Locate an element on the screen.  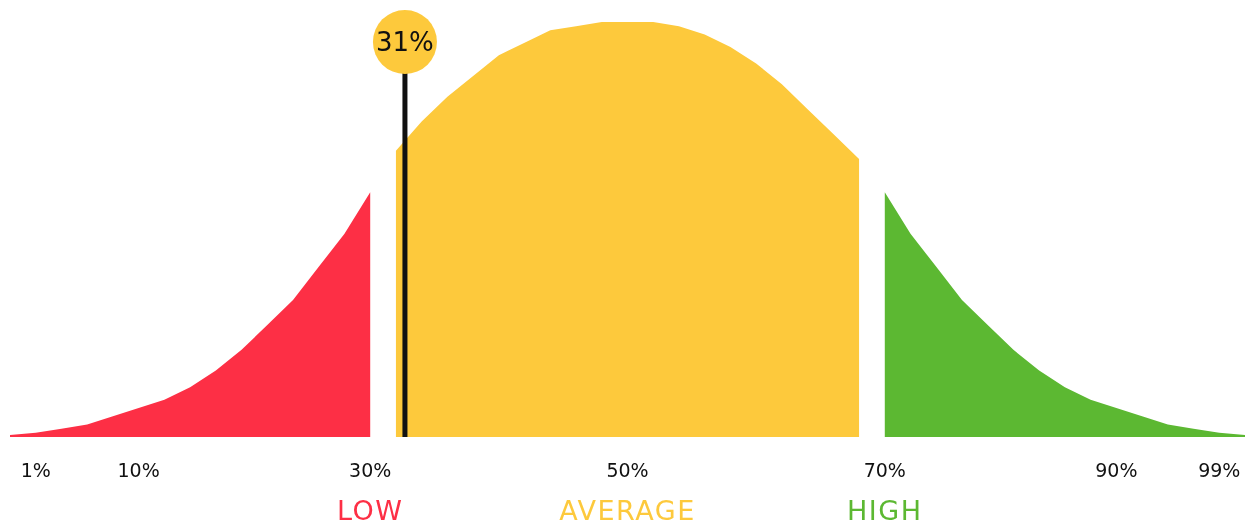
x-tick-label: 50% is located at coordinates (627, 470).